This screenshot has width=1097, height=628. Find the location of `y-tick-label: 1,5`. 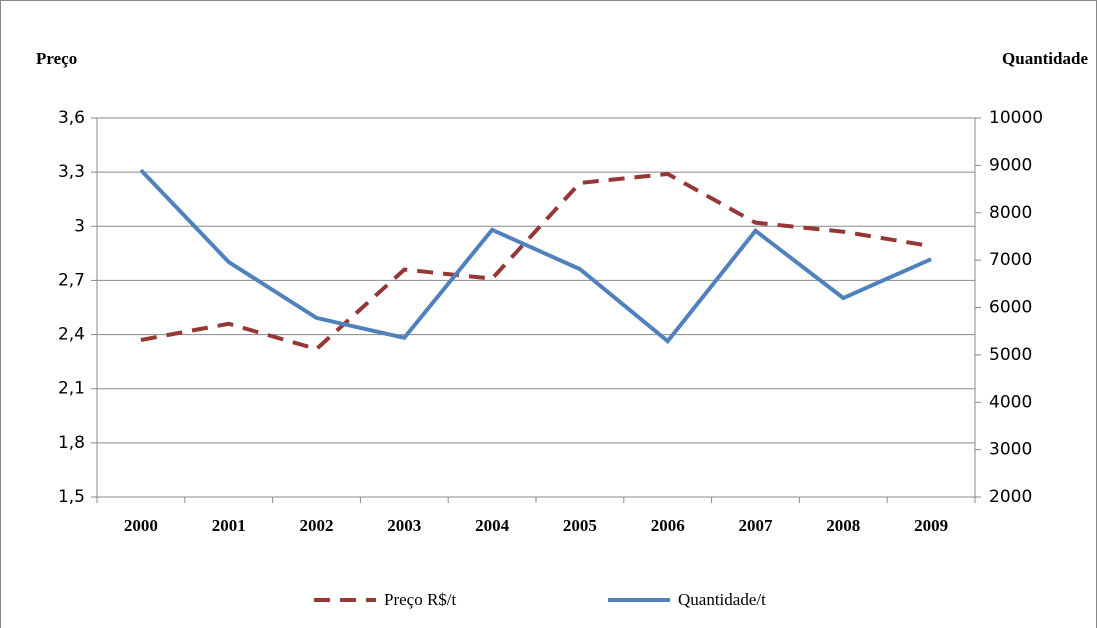

y-tick-label: 1,5 is located at coordinates (71, 497).